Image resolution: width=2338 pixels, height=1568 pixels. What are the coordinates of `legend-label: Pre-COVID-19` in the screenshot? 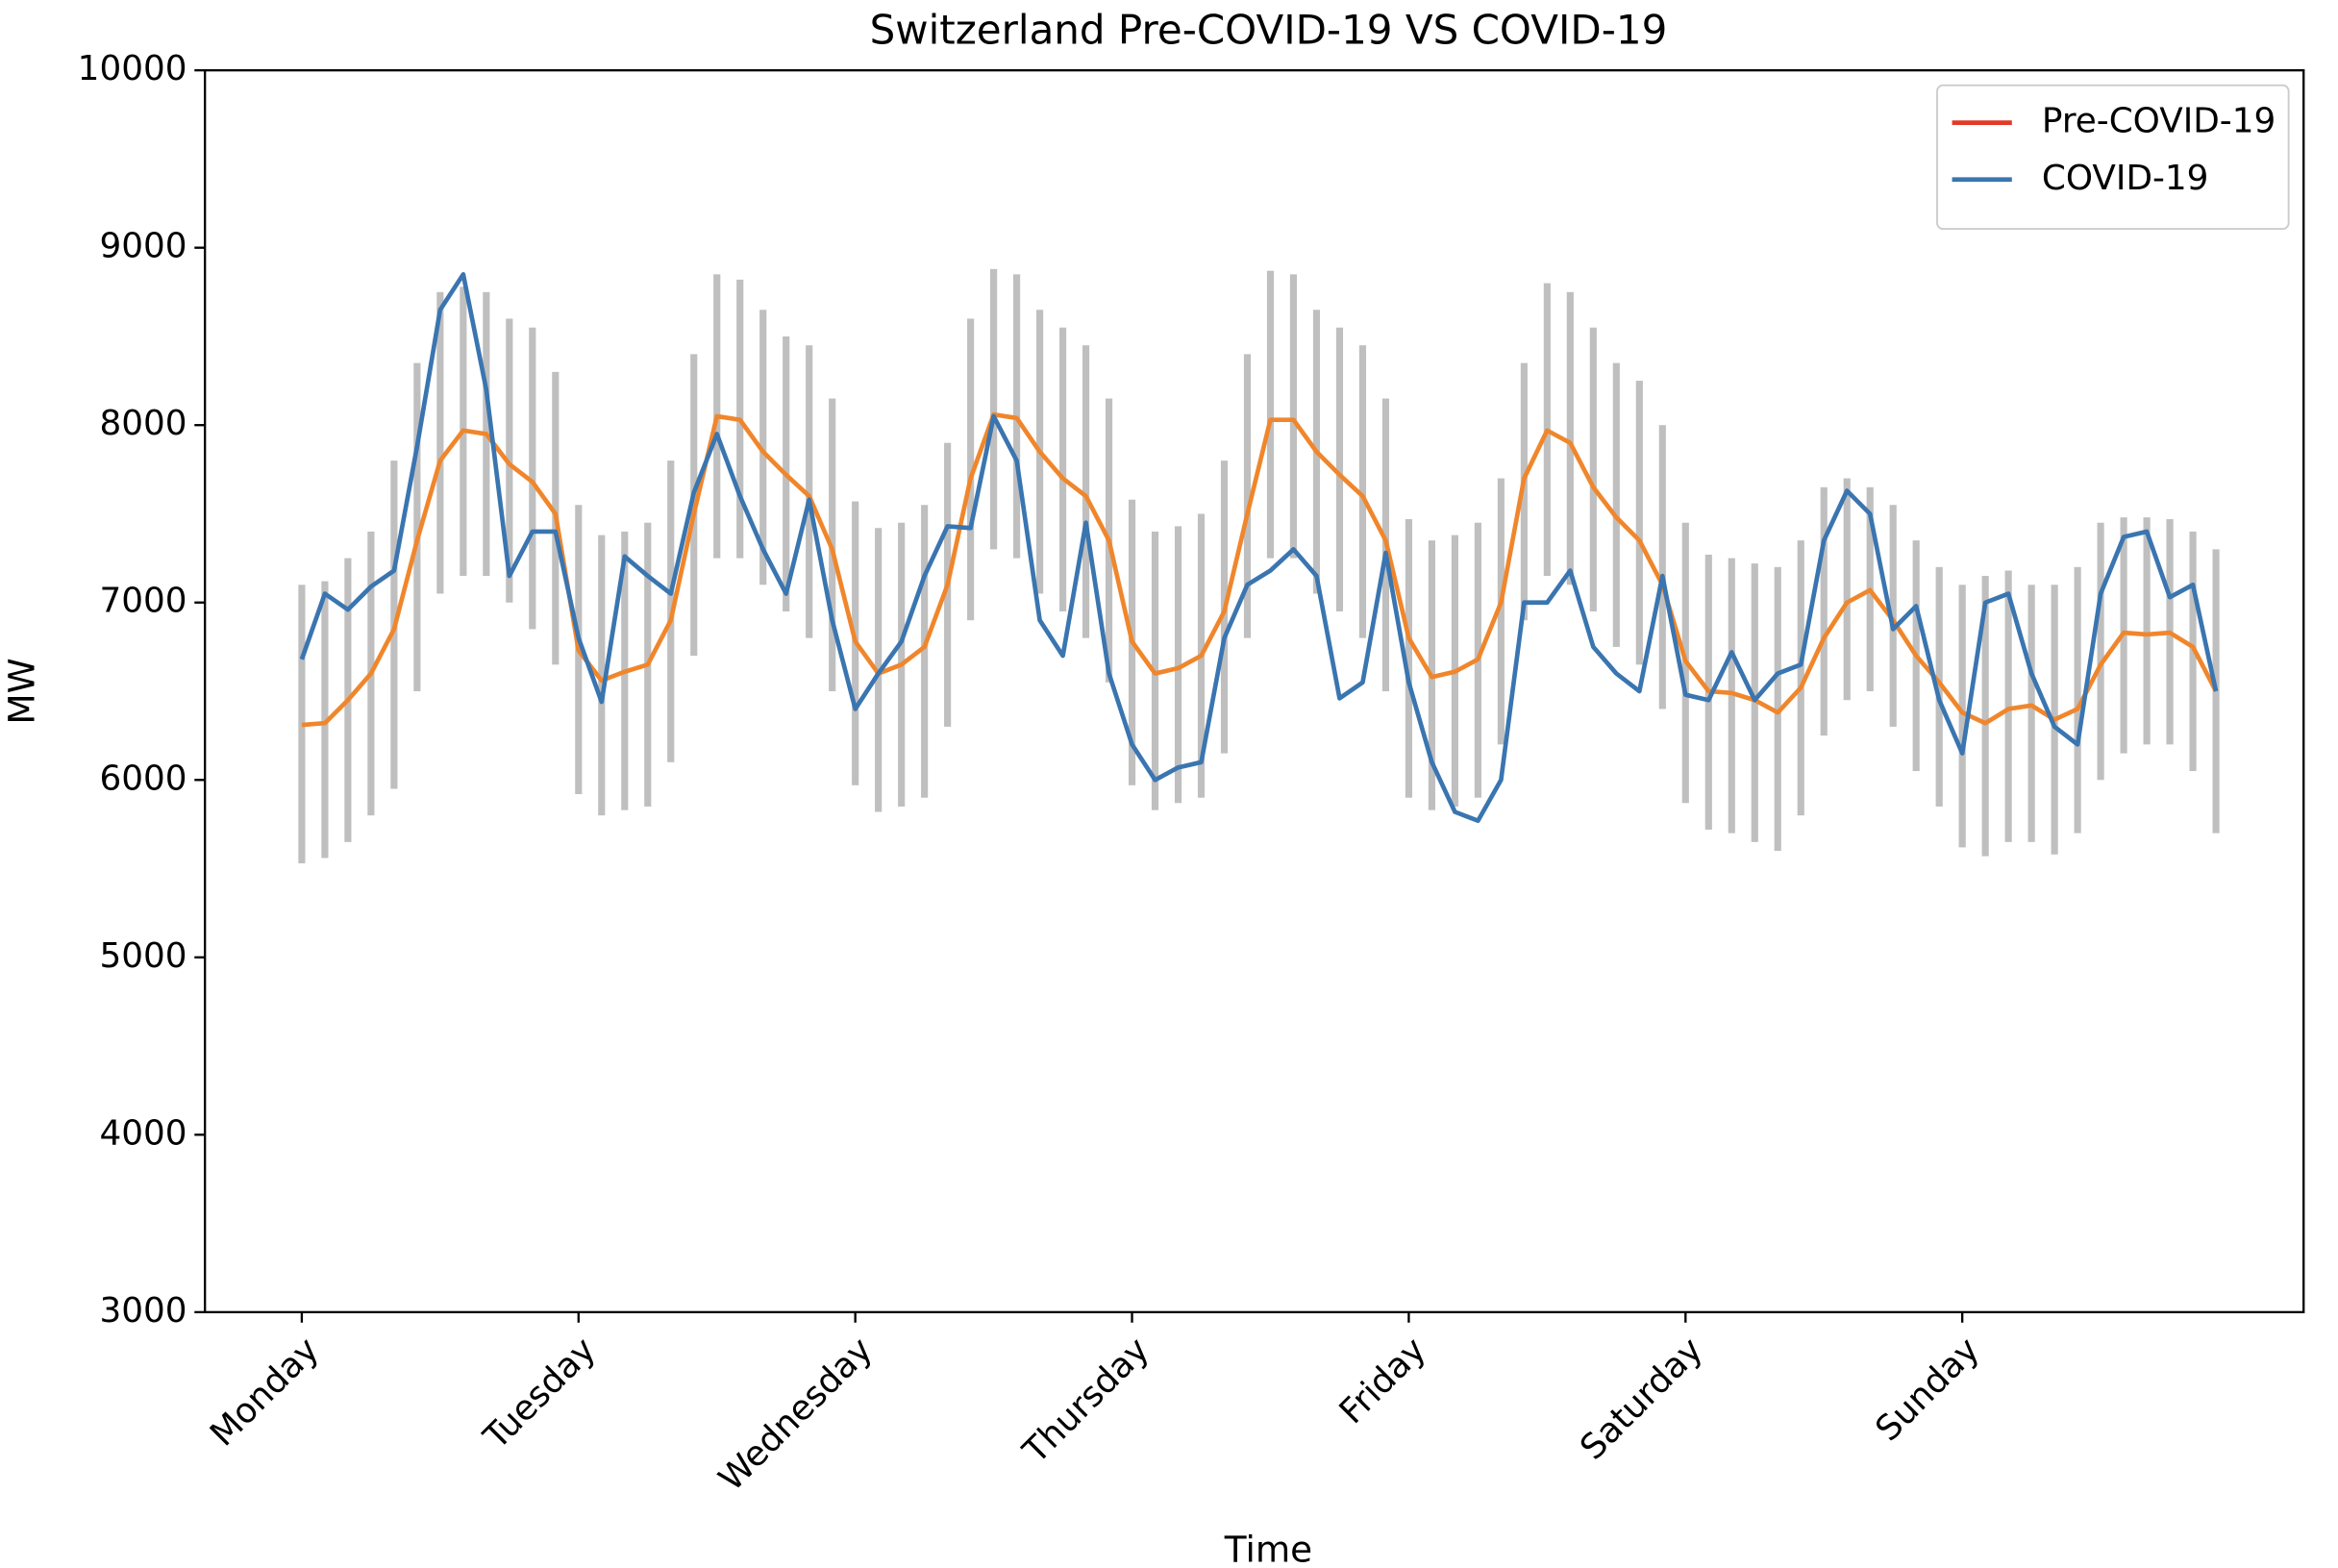 It's located at (2159, 121).